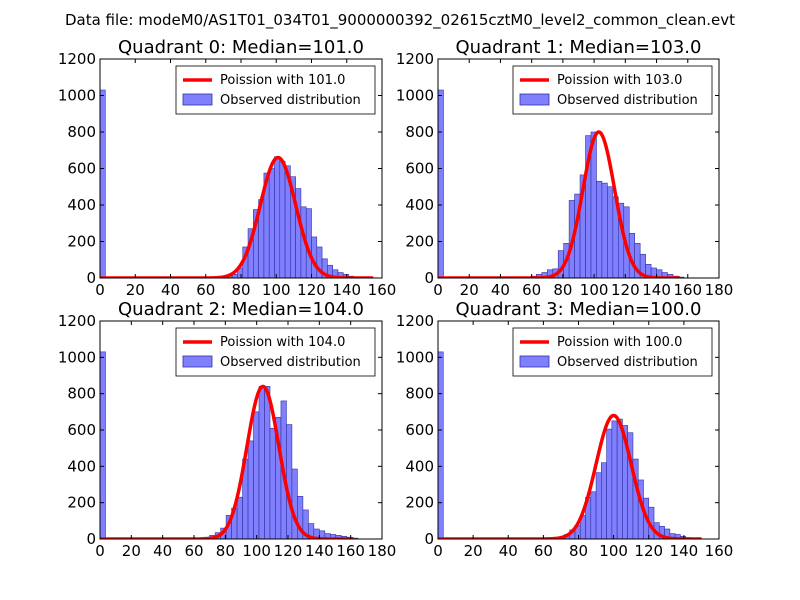 This screenshot has width=800, height=600. What do you see at coordinates (100, 551) in the screenshot?
I see `quadrant-2-xtick-label: 0` at bounding box center [100, 551].